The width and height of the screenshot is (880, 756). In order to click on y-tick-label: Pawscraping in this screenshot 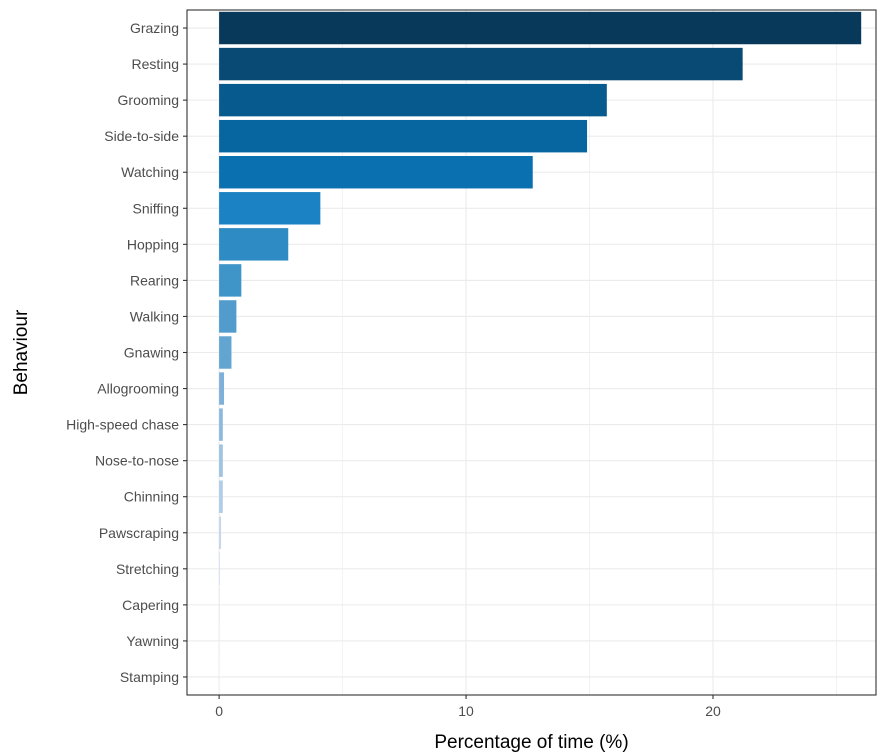, I will do `click(139, 533)`.